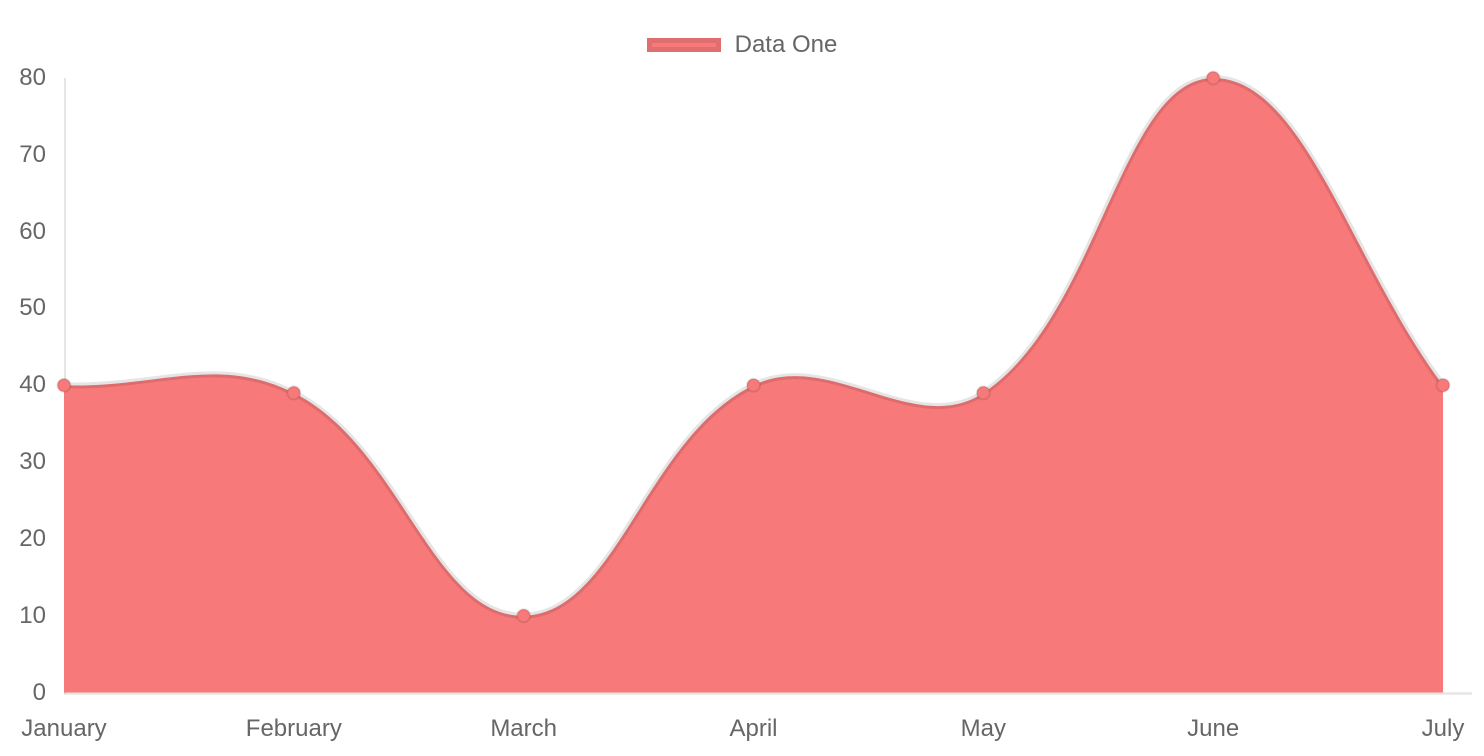 Image resolution: width=1484 pixels, height=756 pixels. What do you see at coordinates (1213, 78) in the screenshot?
I see `data-point-june` at bounding box center [1213, 78].